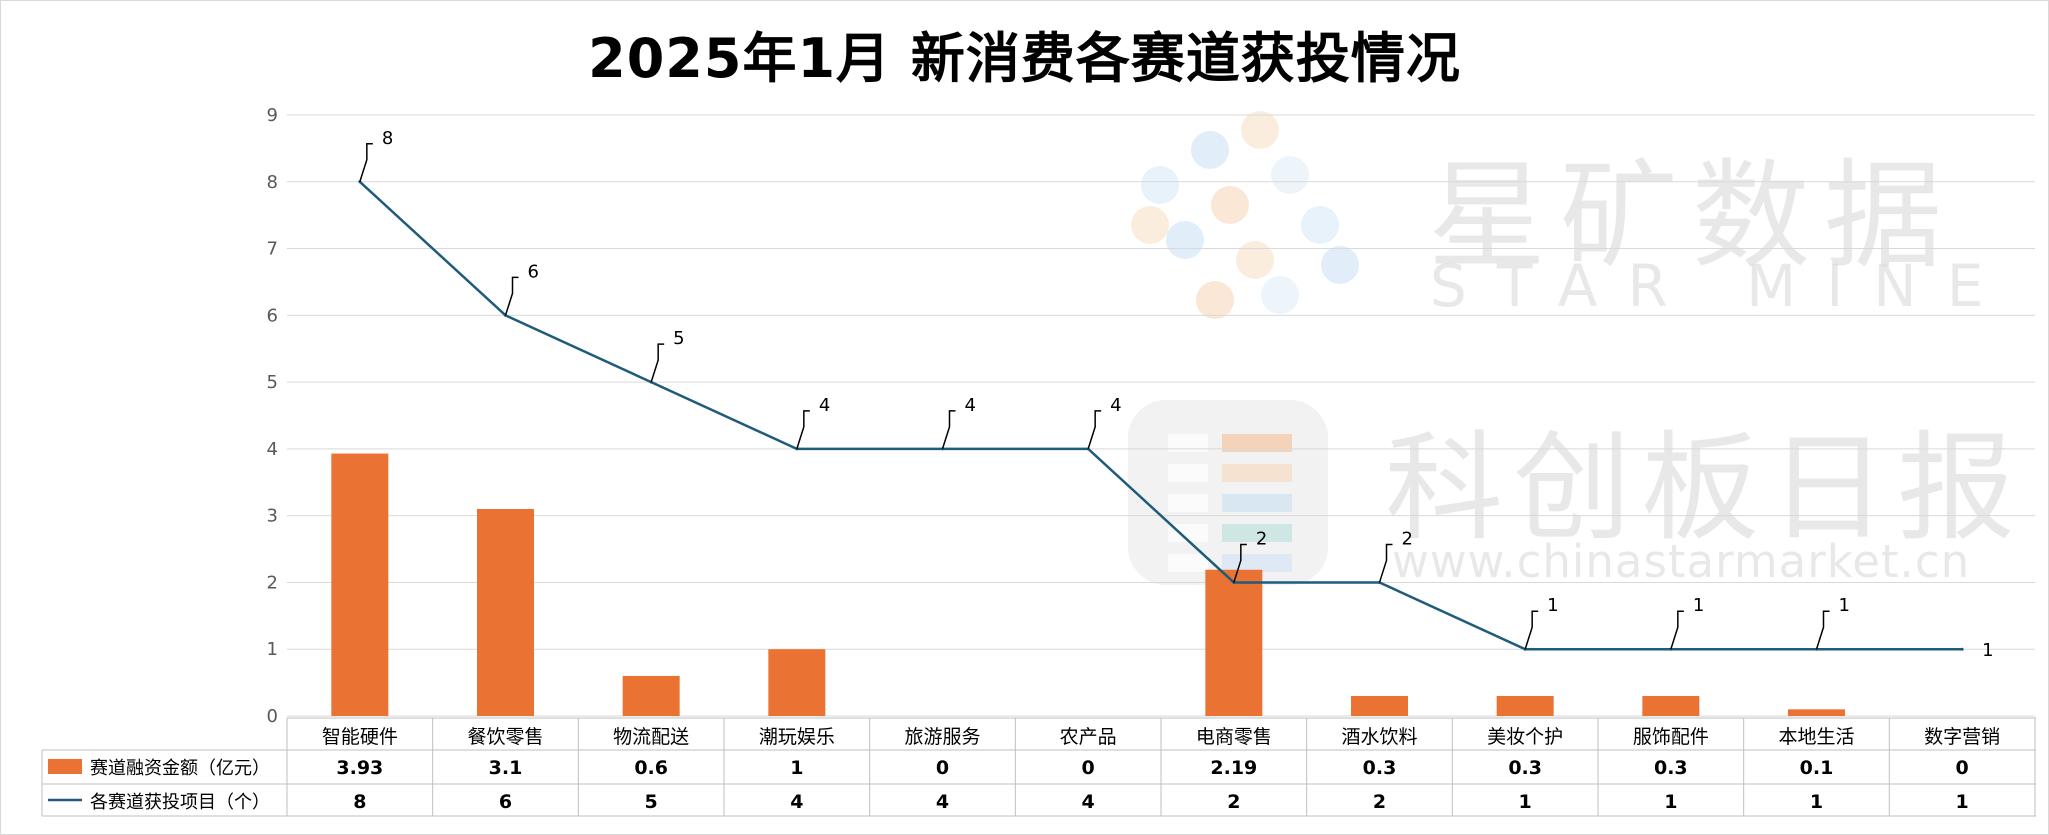 Image resolution: width=2049 pixels, height=835 pixels. I want to click on table-value-line-0: 8, so click(359, 802).